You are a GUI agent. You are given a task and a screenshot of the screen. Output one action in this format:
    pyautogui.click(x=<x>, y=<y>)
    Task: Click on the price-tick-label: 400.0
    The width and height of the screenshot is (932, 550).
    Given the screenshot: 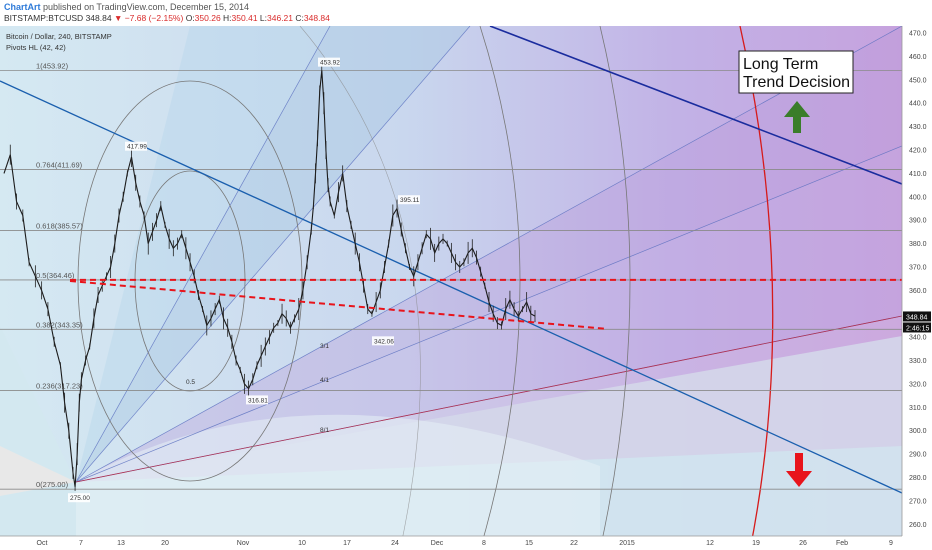 What is the action you would take?
    pyautogui.click(x=918, y=197)
    